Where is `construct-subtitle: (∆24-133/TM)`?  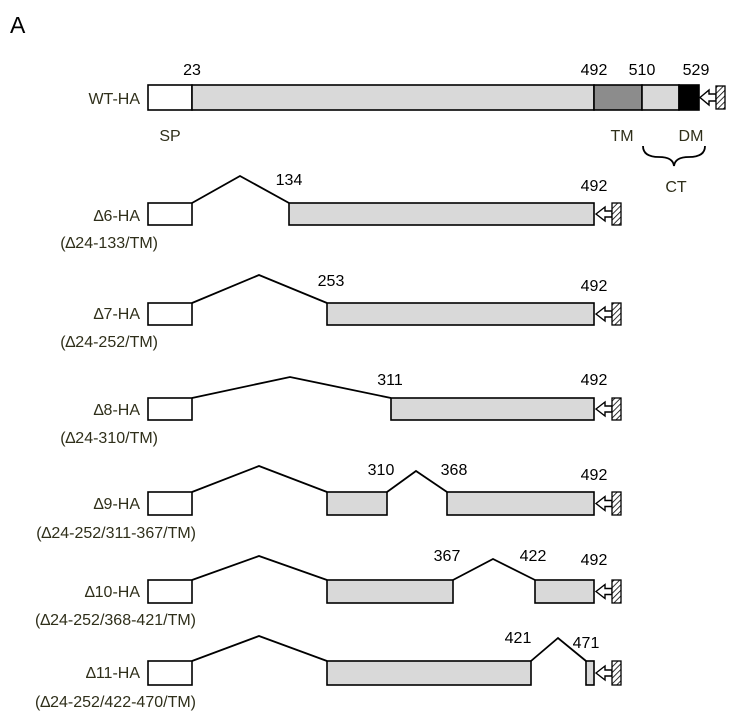 construct-subtitle: (∆24-133/TM) is located at coordinates (109, 243).